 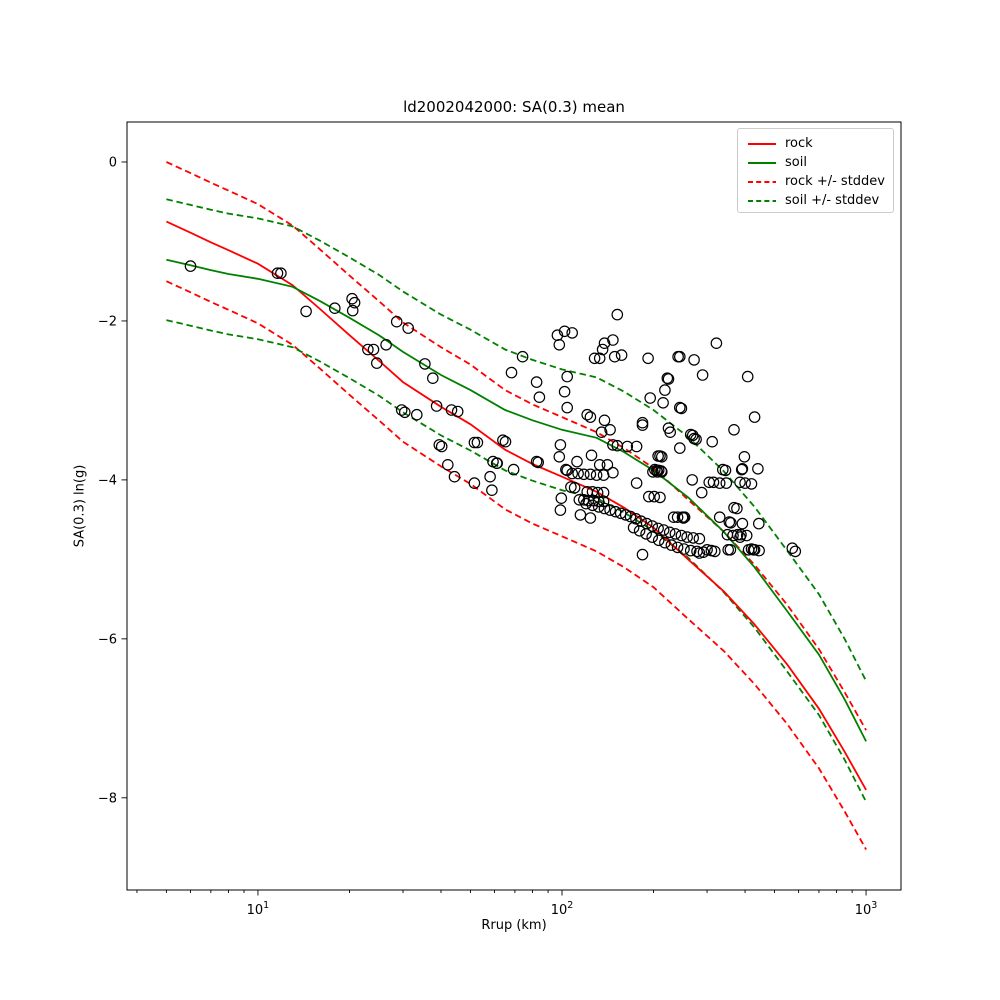 What do you see at coordinates (80, 506) in the screenshot?
I see `y-axis-label: SA(0.3) ln(g)` at bounding box center [80, 506].